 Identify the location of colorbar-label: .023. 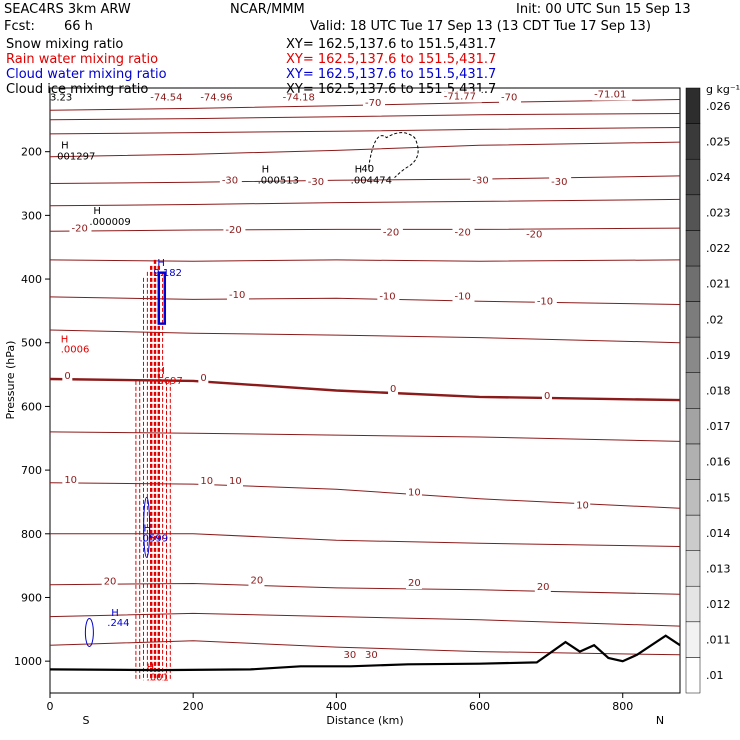
(718, 213).